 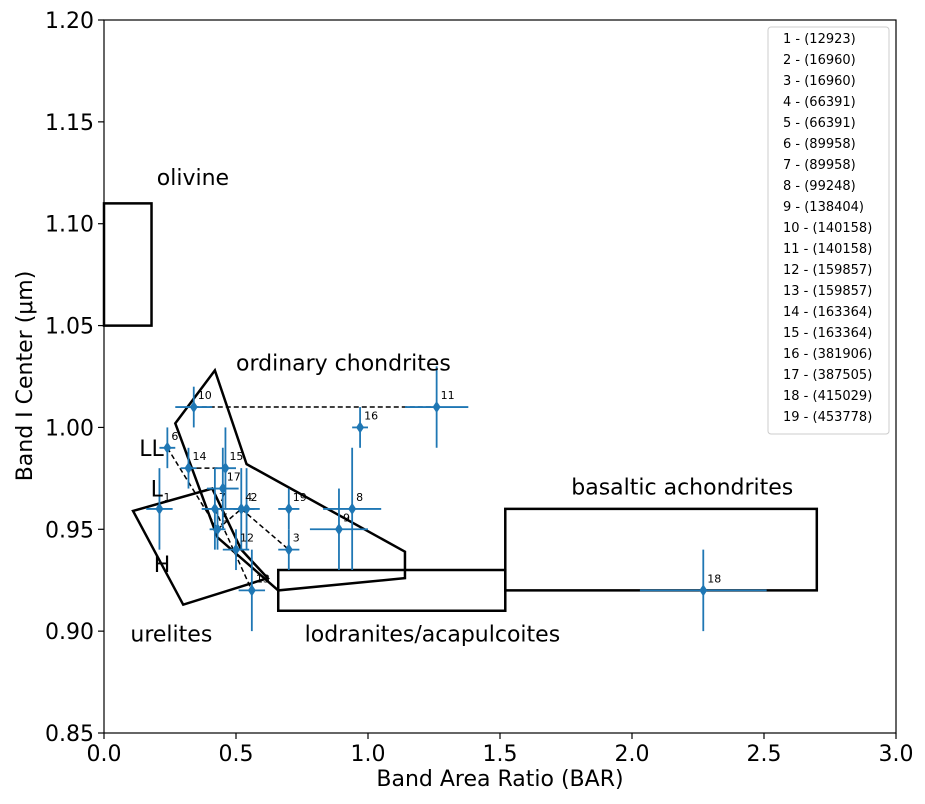 I want to click on legend-entry: 13 - (159857), so click(x=827, y=291).